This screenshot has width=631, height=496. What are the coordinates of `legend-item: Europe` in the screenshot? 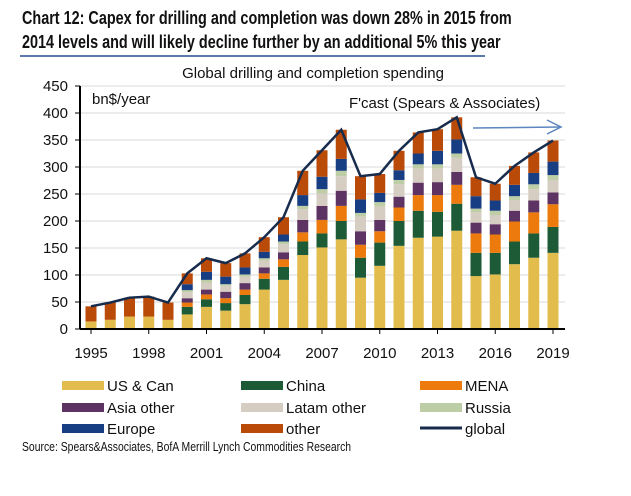 It's located at (108, 429).